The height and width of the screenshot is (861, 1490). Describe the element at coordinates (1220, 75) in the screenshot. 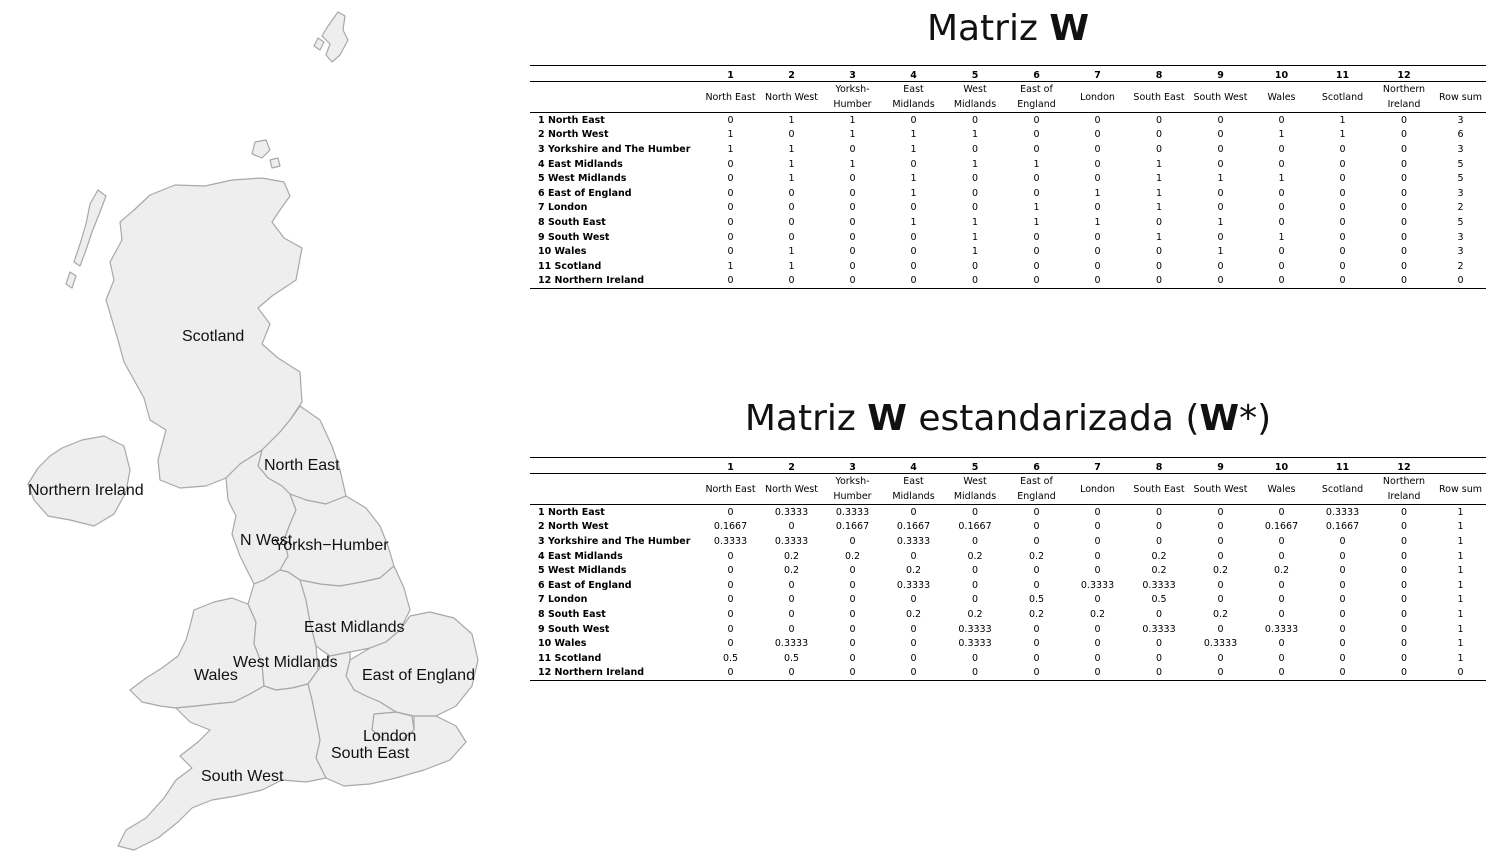

I see `col-num: 9` at that location.